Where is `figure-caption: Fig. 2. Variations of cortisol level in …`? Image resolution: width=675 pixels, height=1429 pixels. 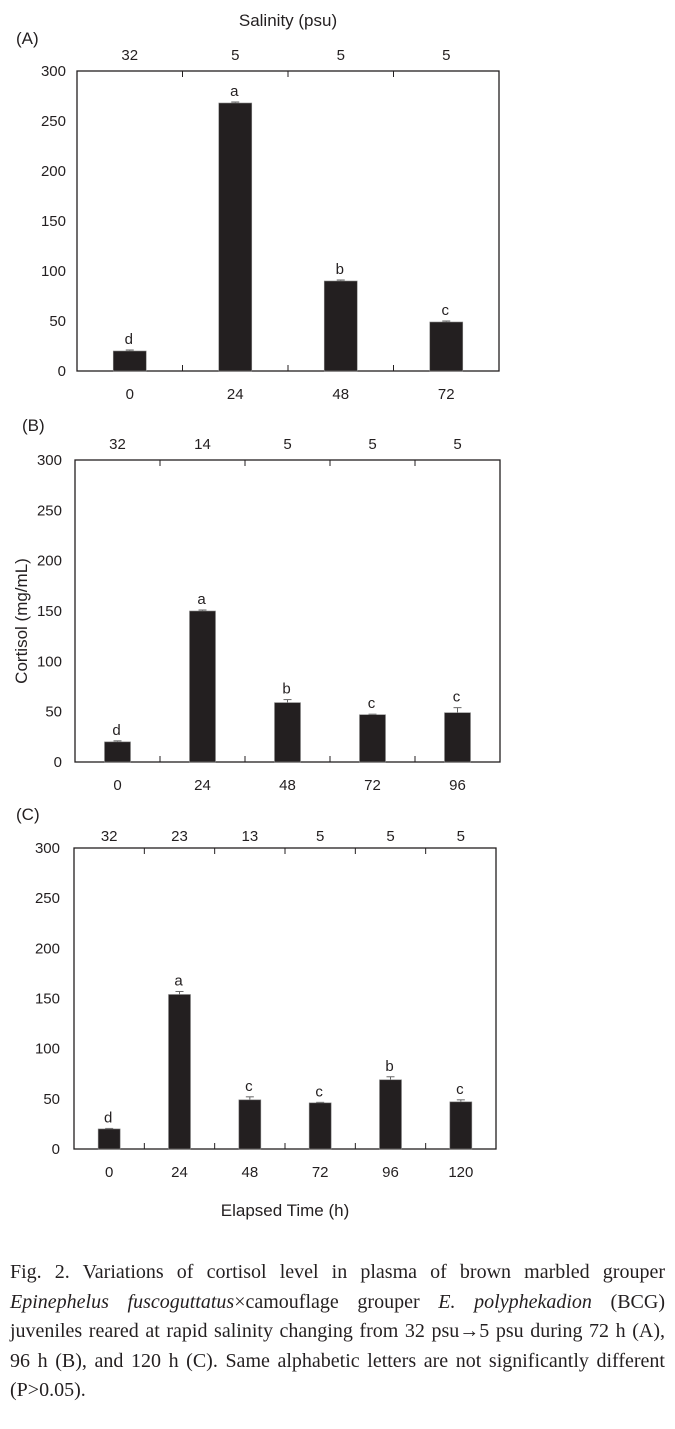 figure-caption: Fig. 2. Variations of cortisol level in … is located at coordinates (337, 1332).